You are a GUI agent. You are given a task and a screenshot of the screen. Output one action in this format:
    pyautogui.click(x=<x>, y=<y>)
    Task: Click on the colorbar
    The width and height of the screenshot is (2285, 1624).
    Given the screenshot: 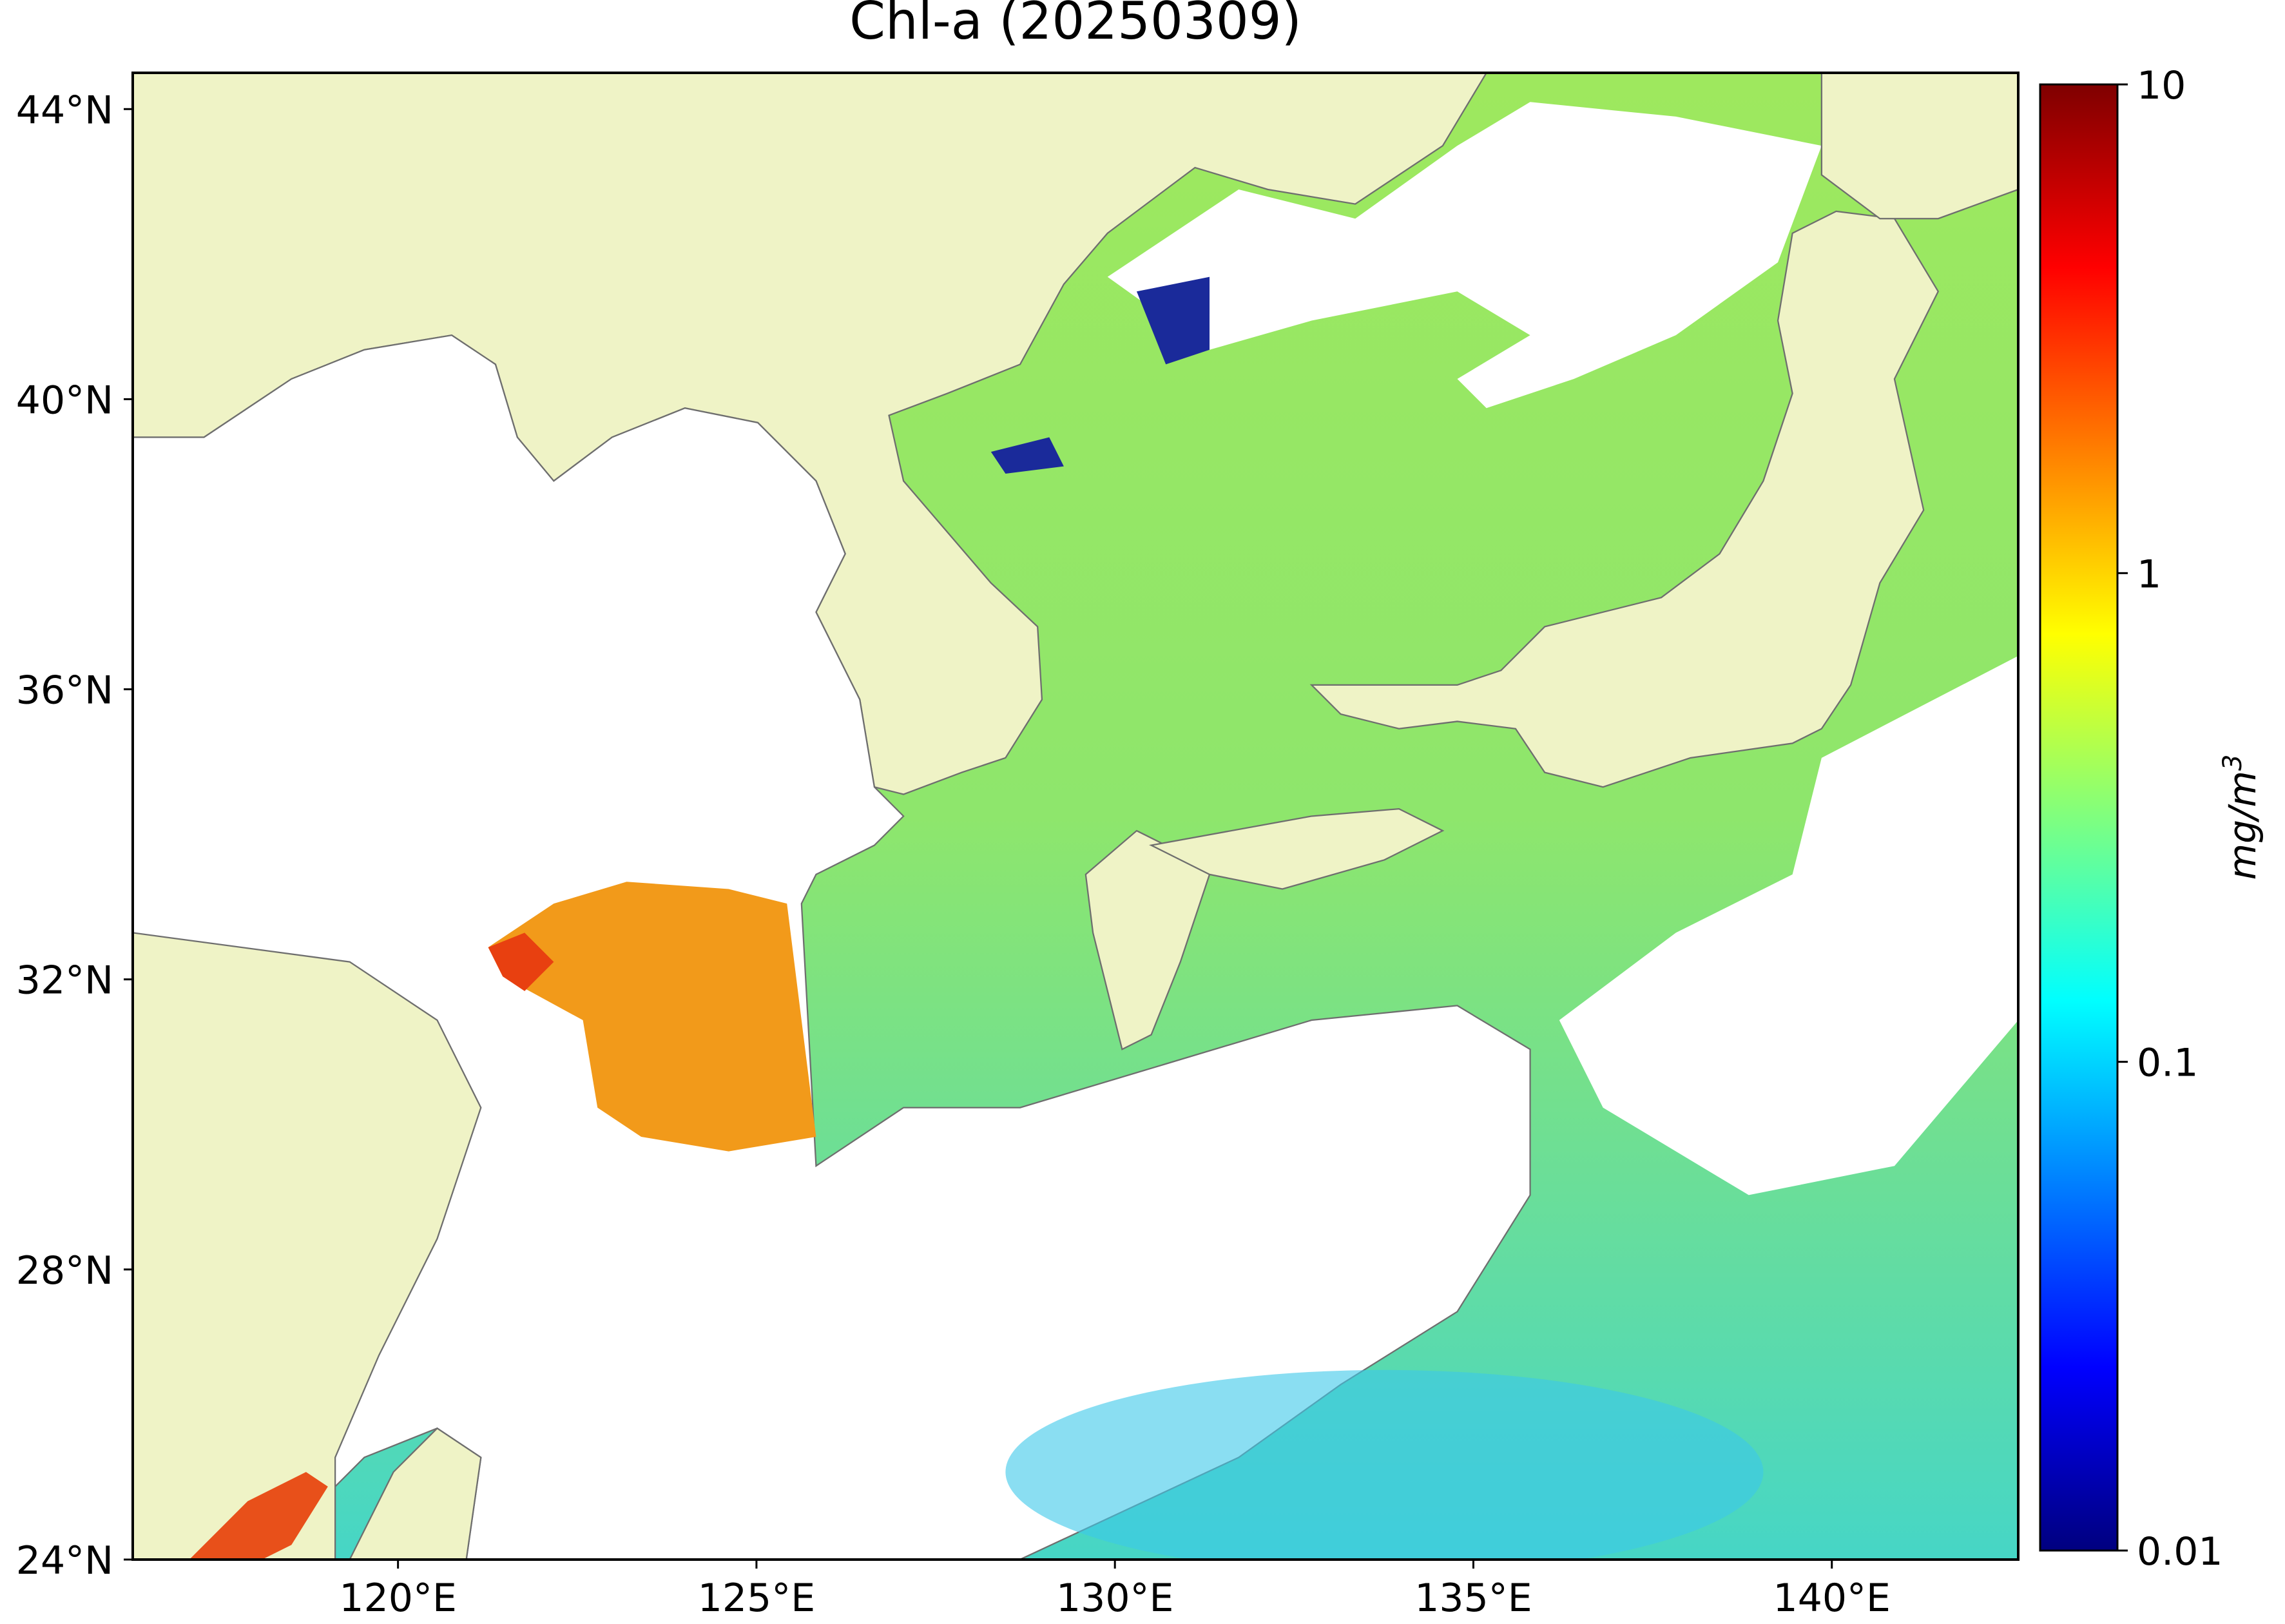 What is the action you would take?
    pyautogui.click(x=2079, y=818)
    